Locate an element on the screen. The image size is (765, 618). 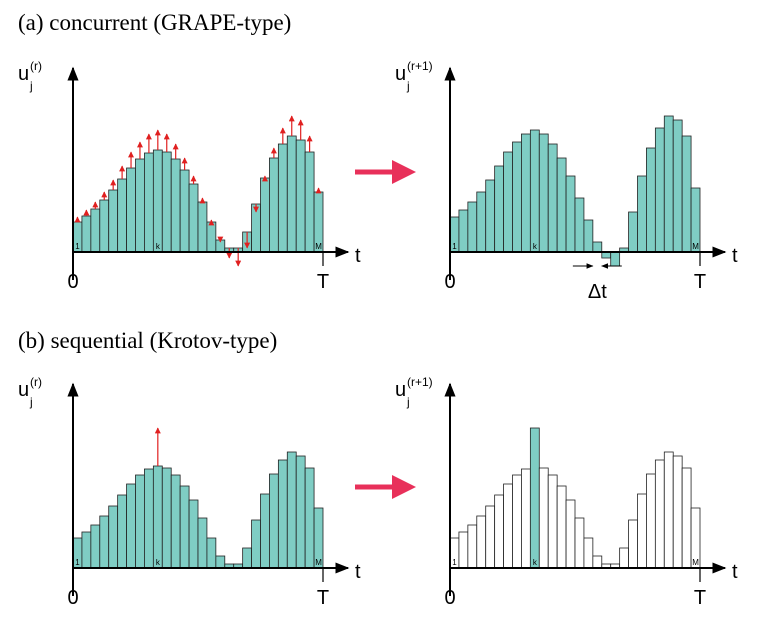
interval-label: Δt is located at coordinates (597, 292).